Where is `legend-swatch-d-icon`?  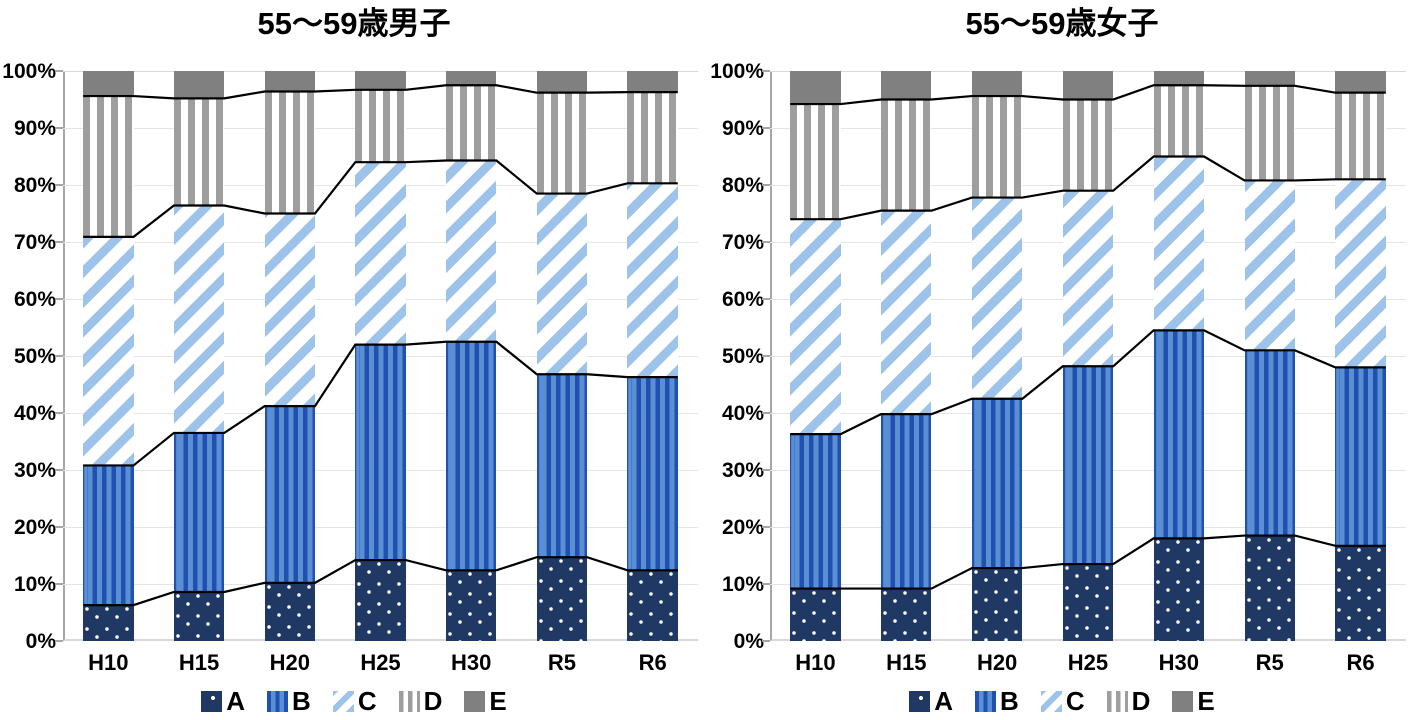
legend-swatch-d-icon is located at coordinates (1117, 701).